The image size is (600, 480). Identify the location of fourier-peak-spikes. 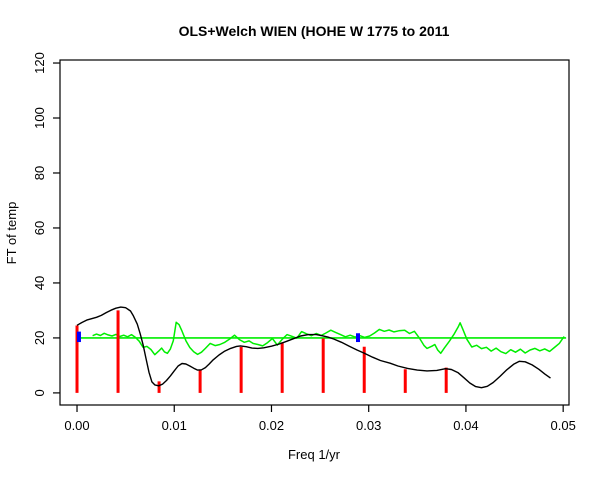
(261, 351).